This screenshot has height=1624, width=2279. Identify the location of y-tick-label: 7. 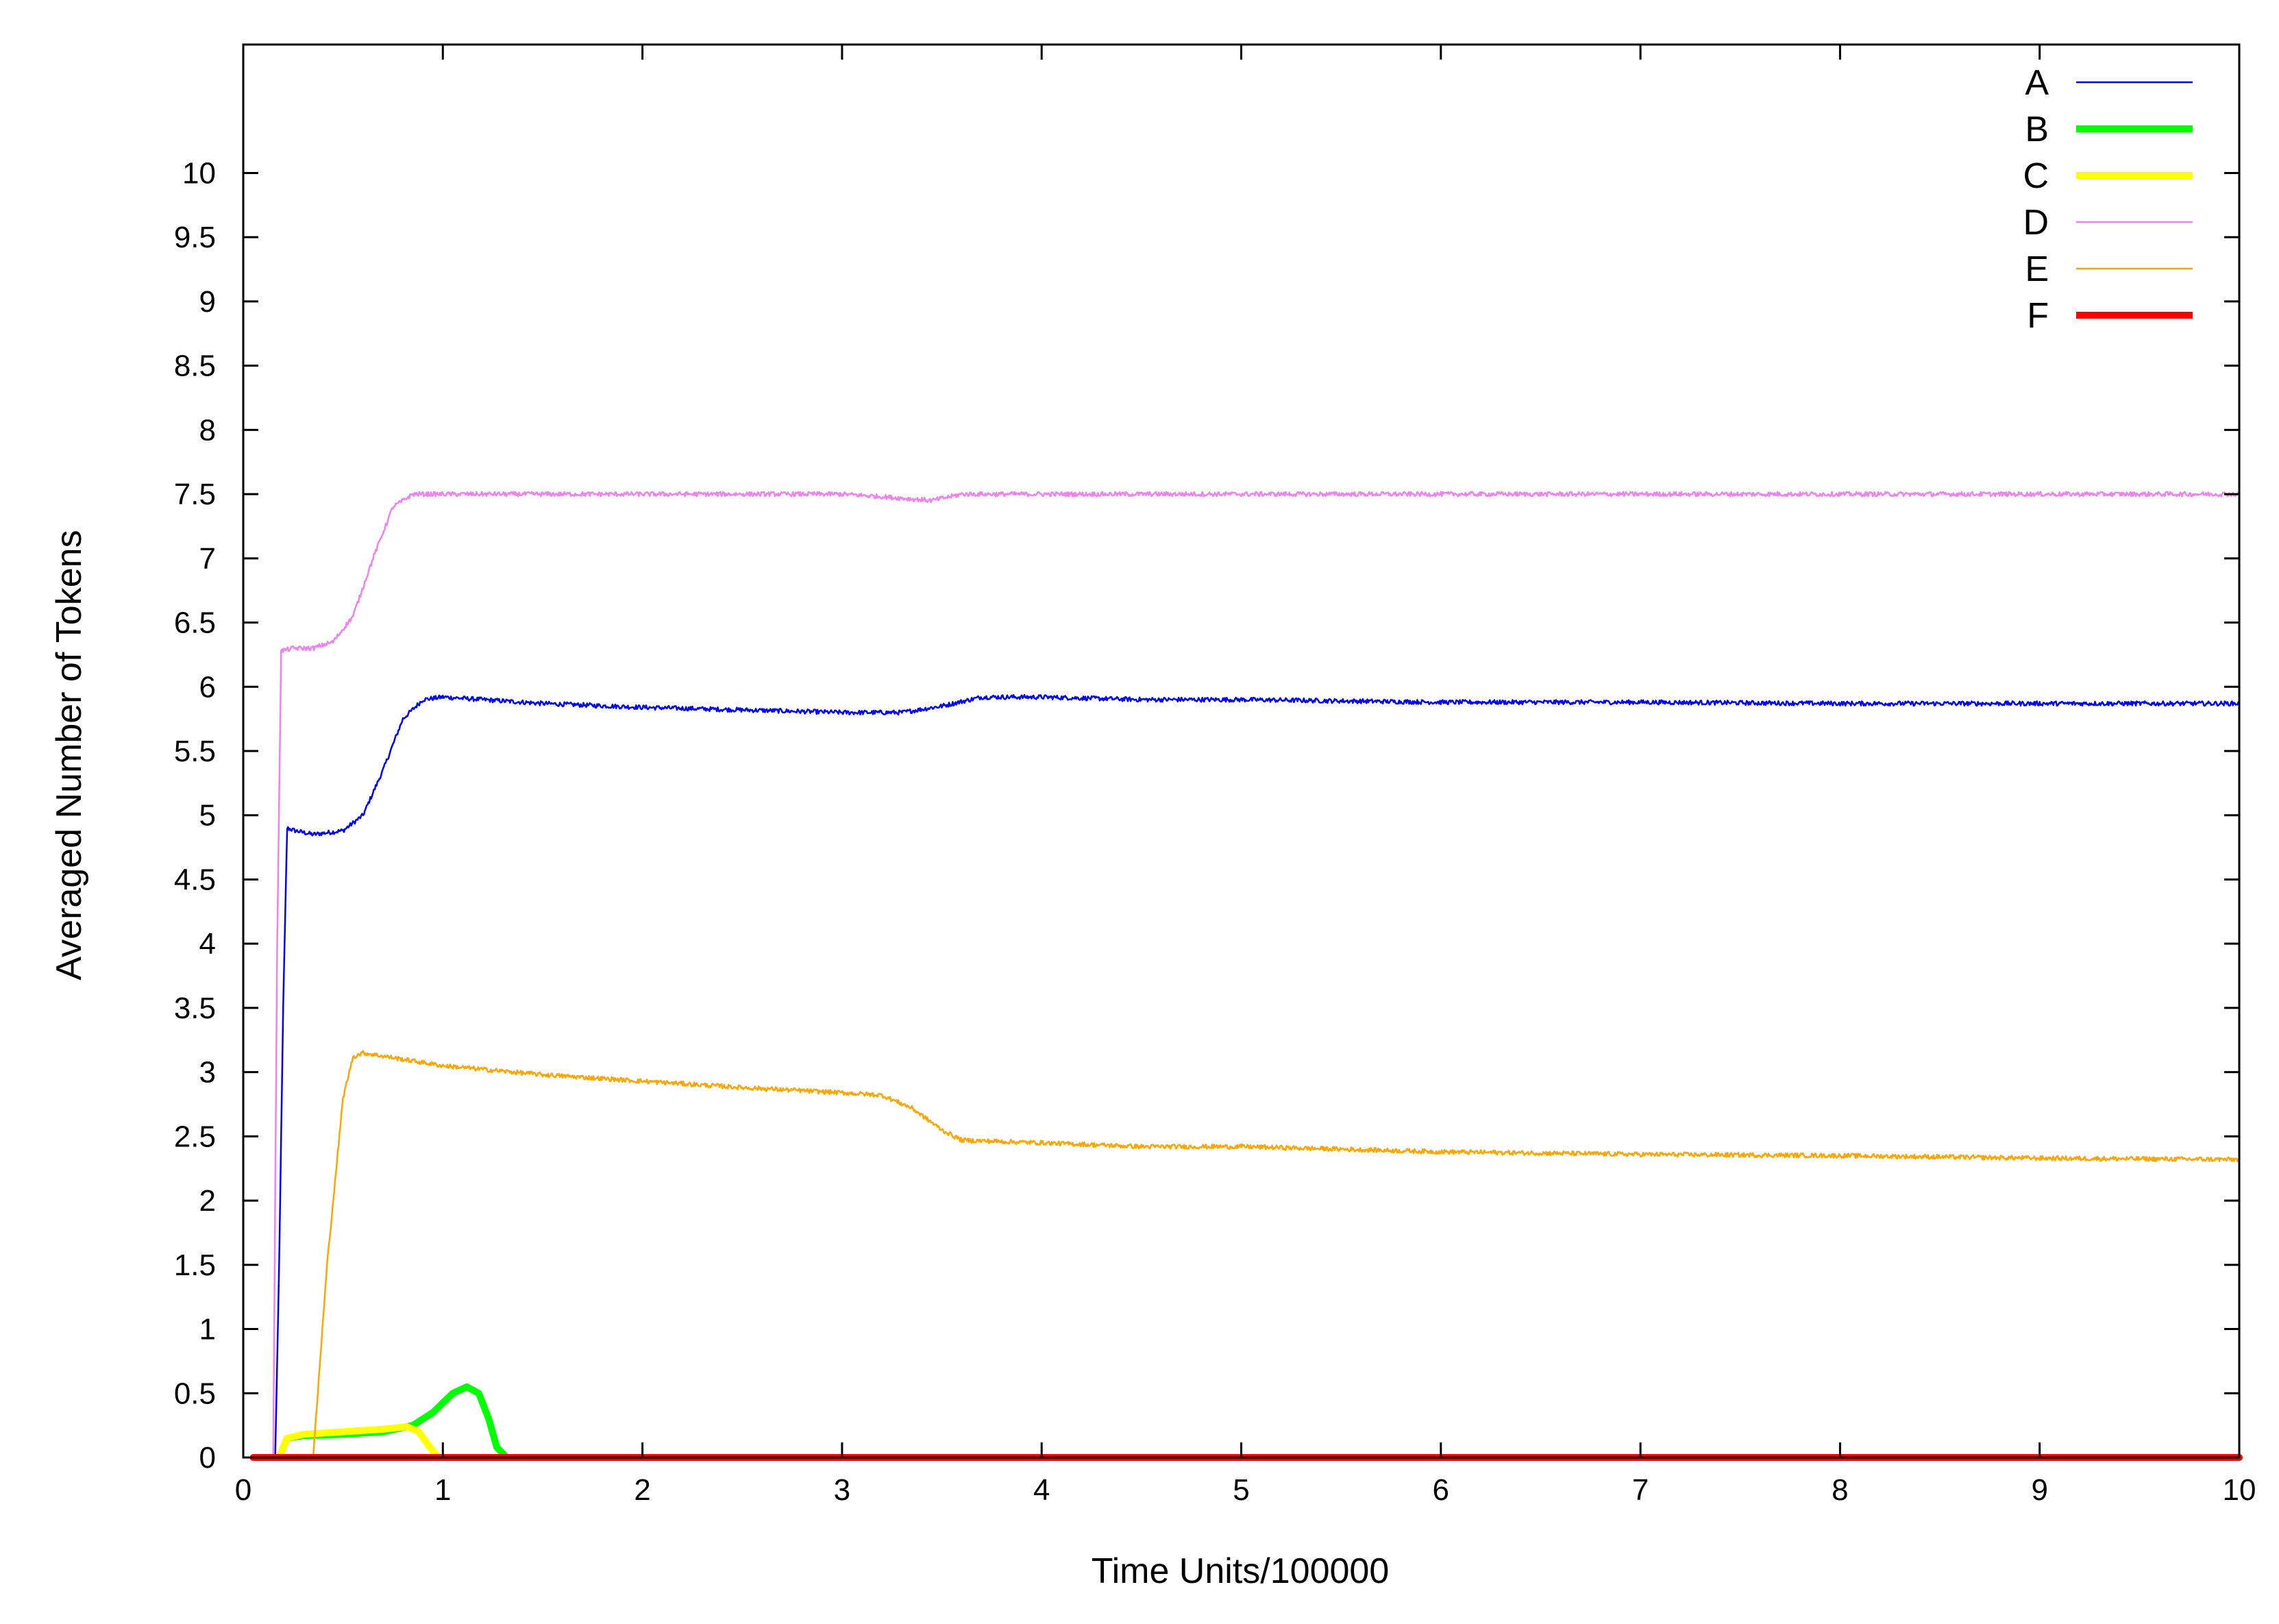
(207, 559).